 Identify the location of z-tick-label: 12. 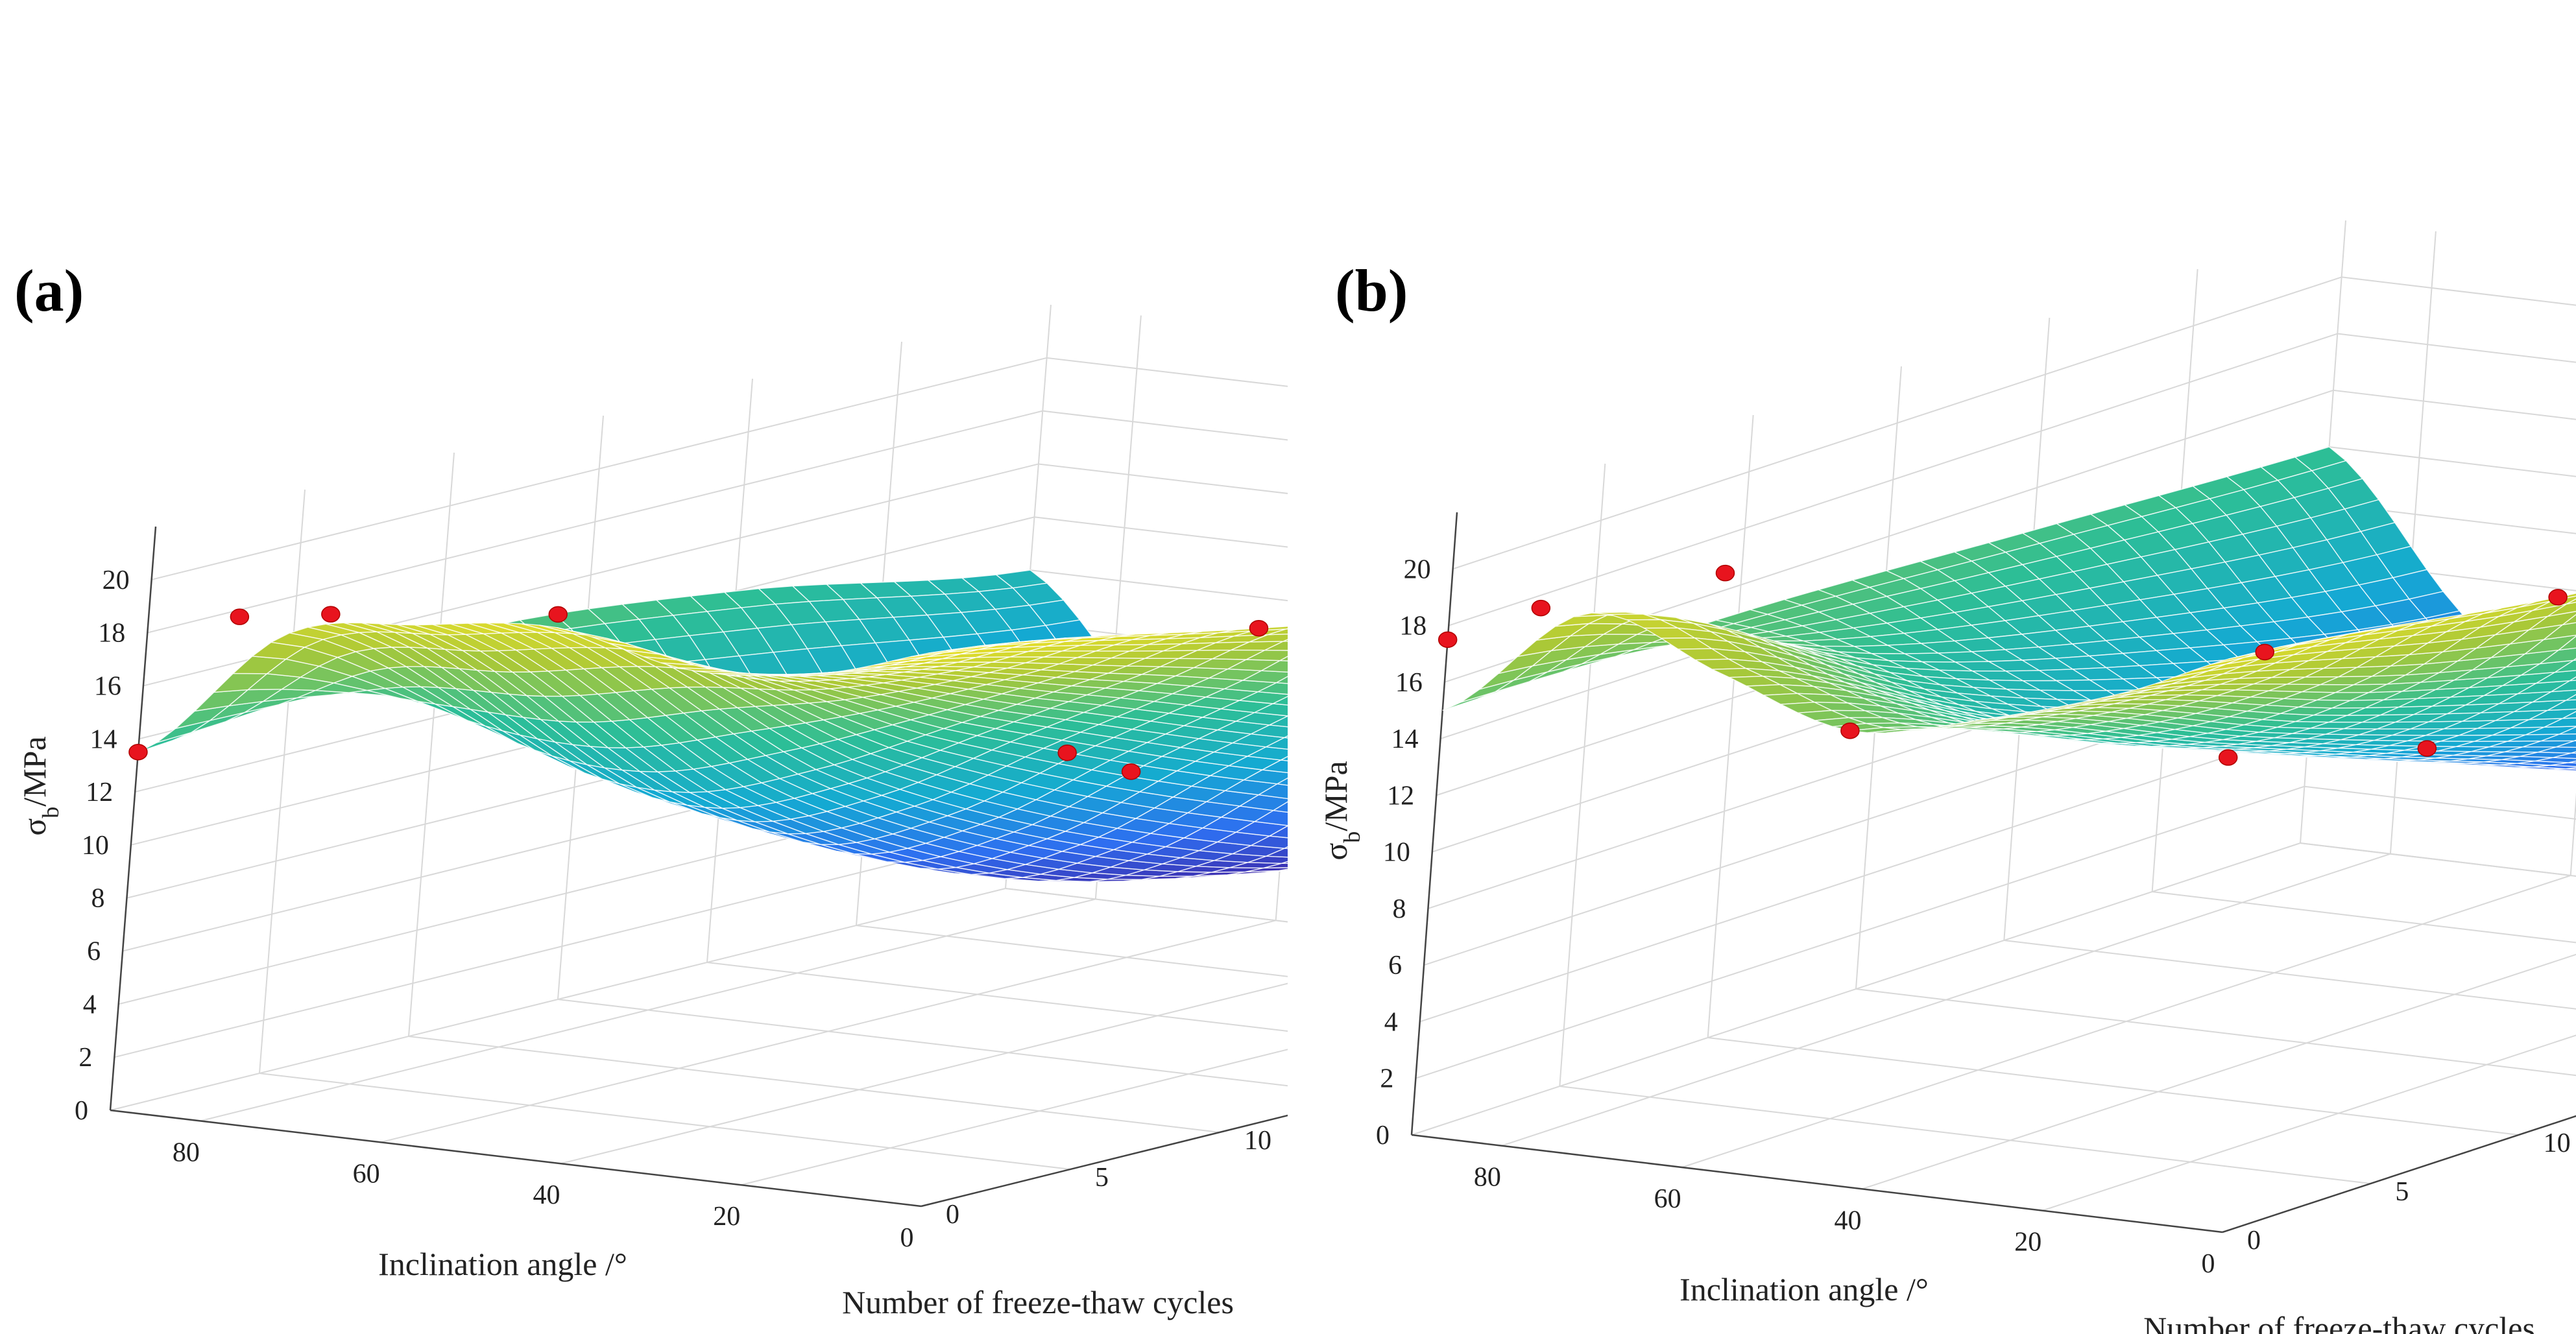
(1400, 796).